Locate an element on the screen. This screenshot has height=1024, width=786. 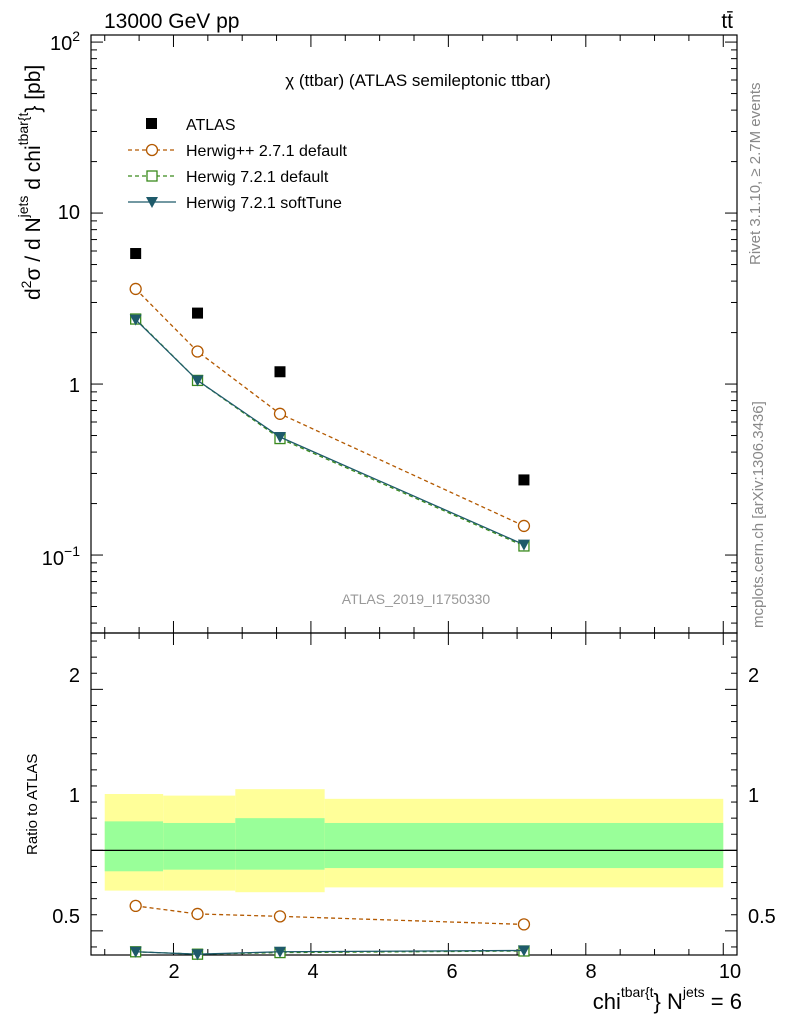
legend-entry-herwig7-softtune: Herwig 7.2.1 softTune is located at coordinates (235, 203).